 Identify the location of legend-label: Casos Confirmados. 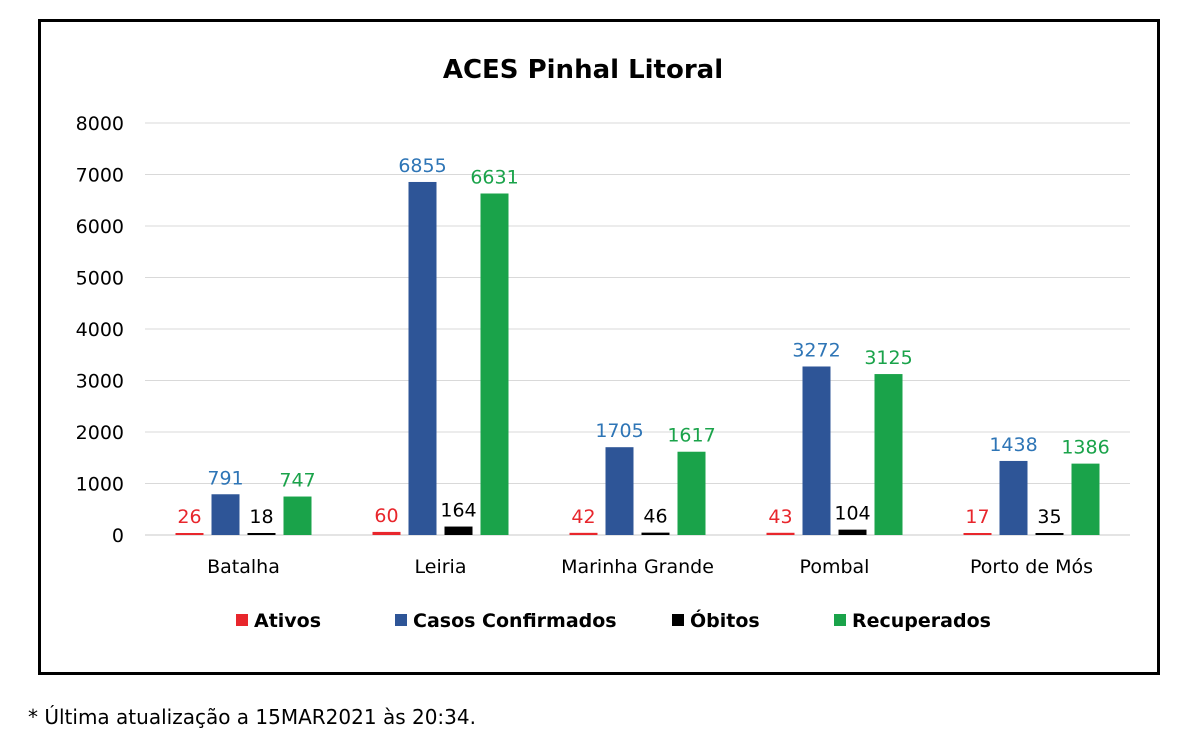
(515, 621).